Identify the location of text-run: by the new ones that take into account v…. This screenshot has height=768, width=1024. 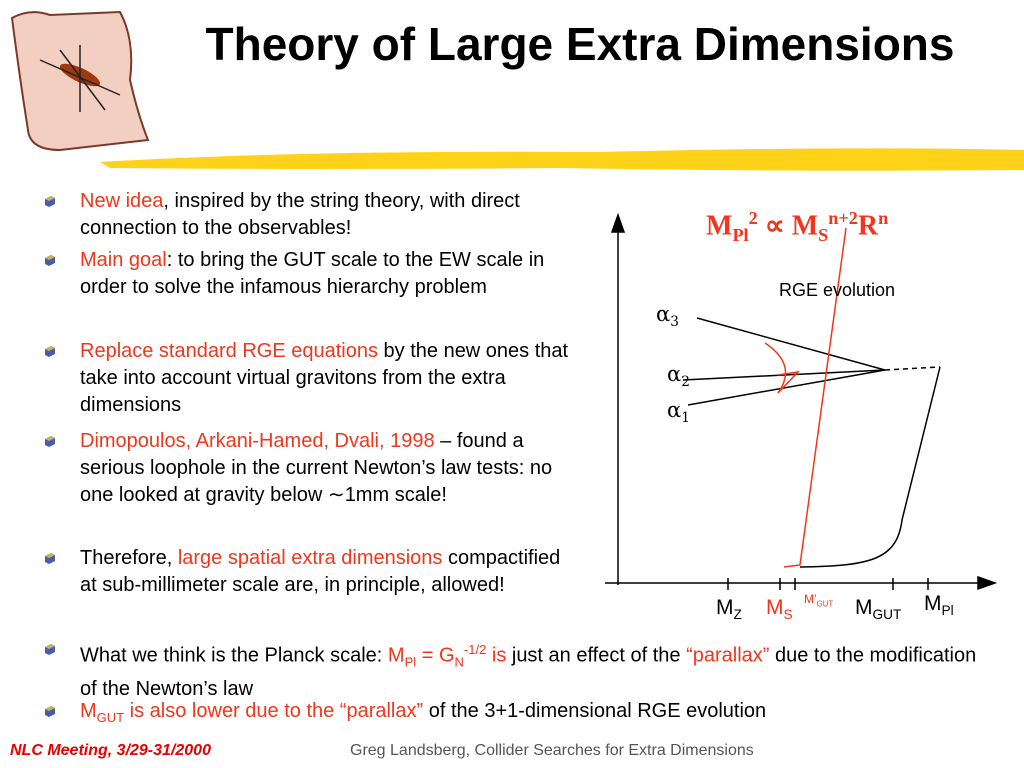
(324, 378).